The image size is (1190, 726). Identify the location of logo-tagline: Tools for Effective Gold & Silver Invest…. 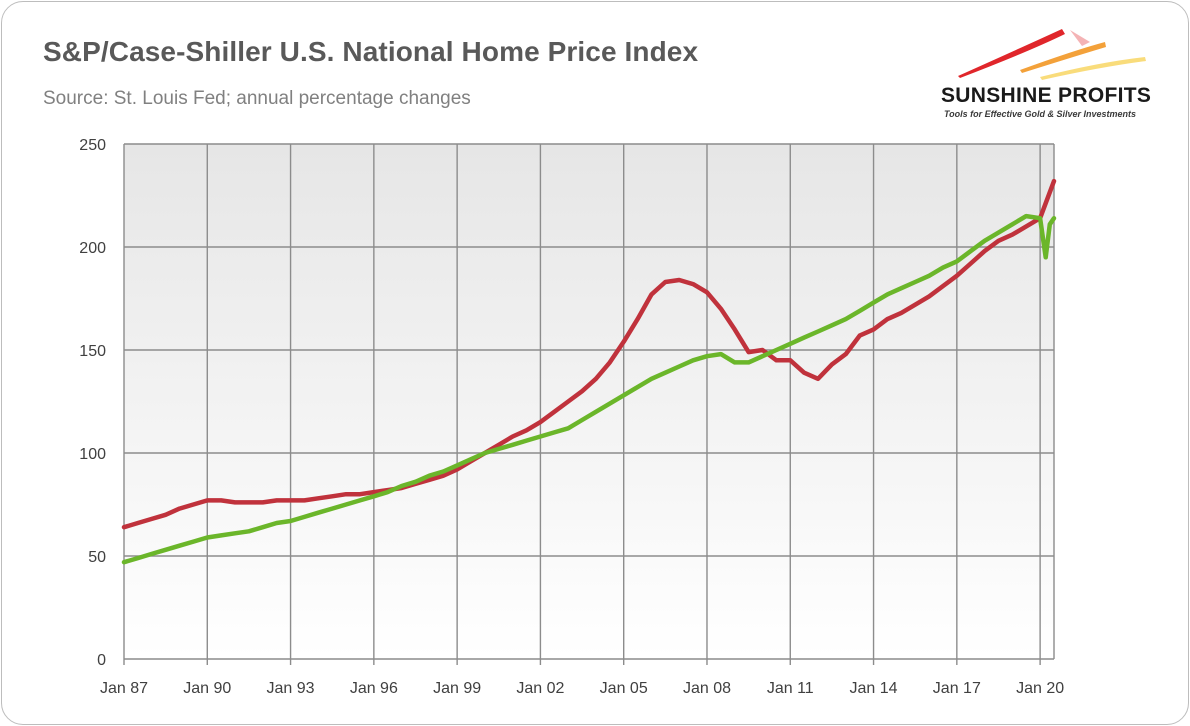
(1040, 114).